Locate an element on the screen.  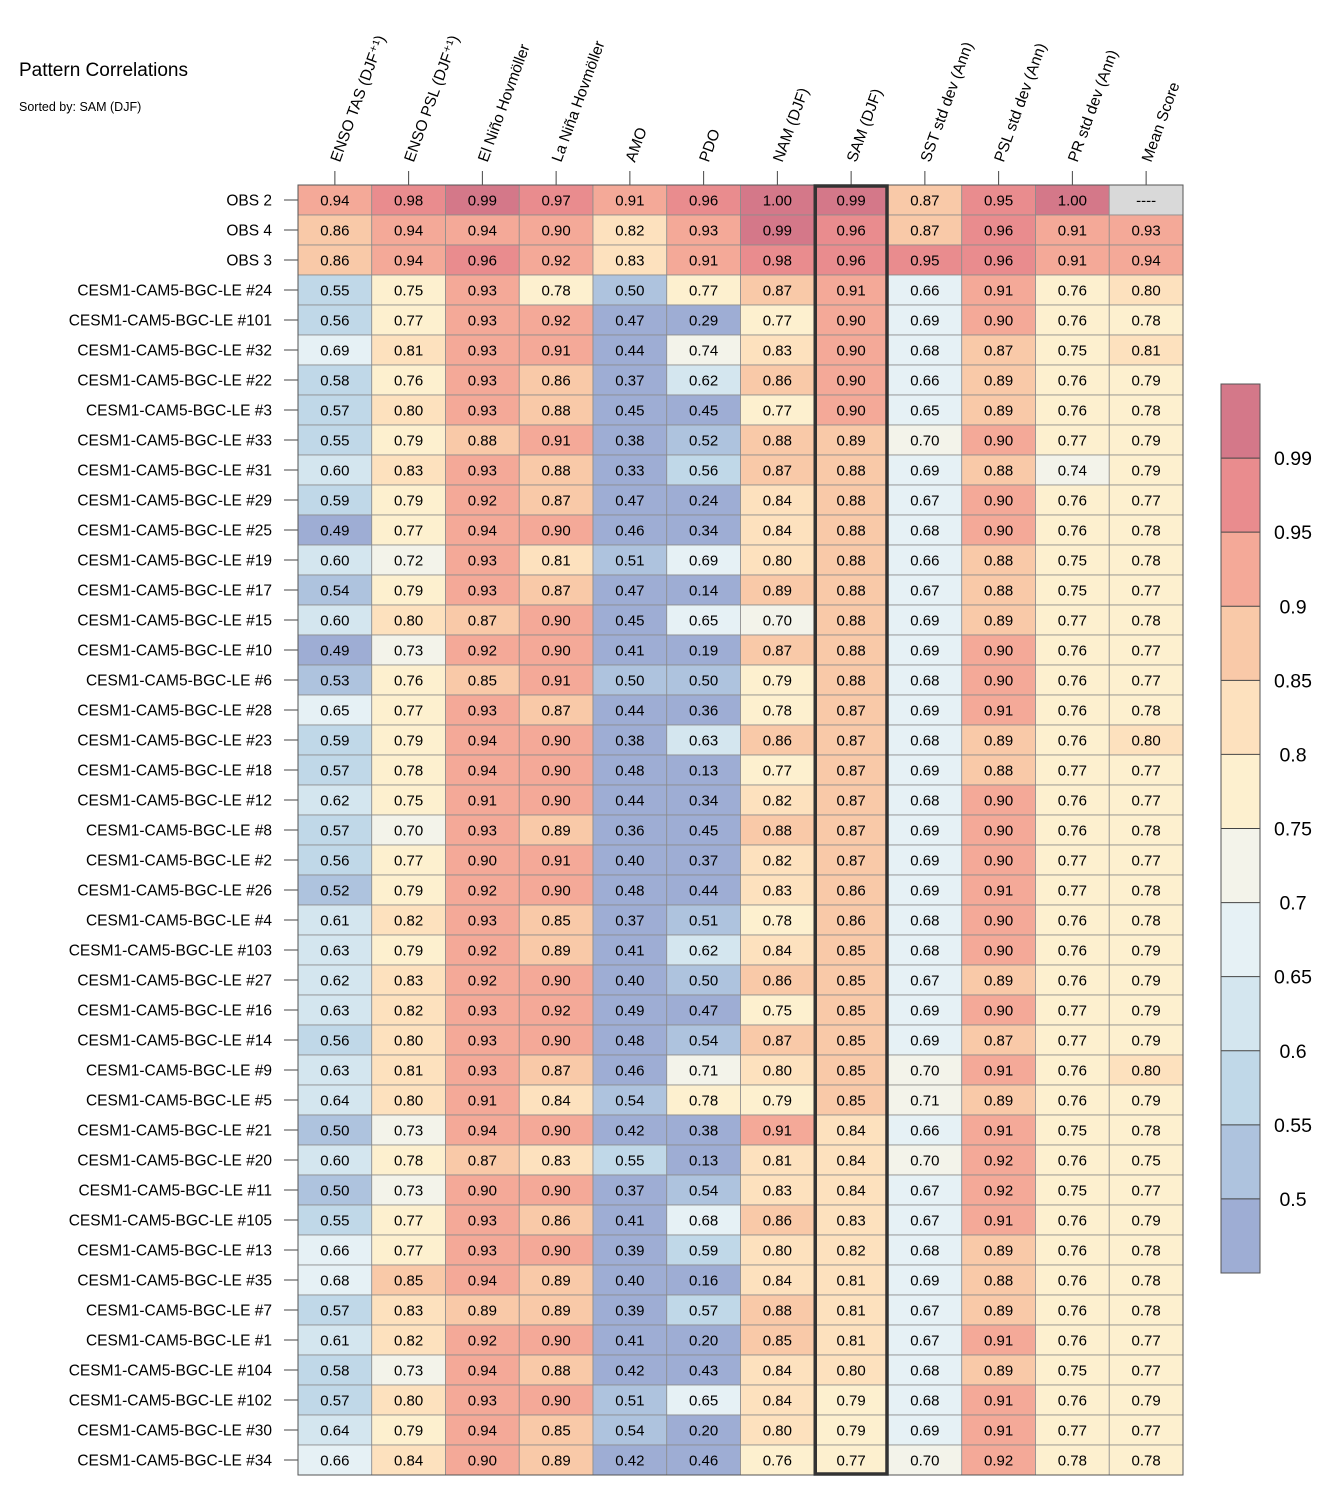
row-label: CESM1-CAM5-BGC-LE #16 is located at coordinates (174, 1011).